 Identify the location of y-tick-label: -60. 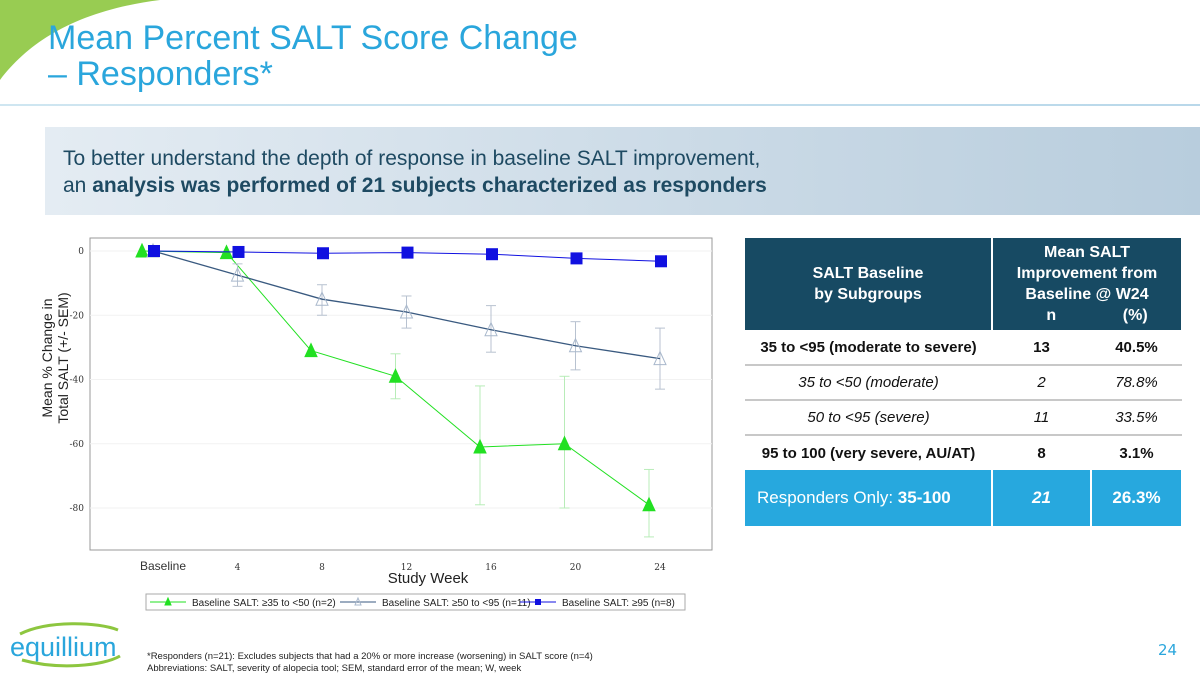
(77, 445).